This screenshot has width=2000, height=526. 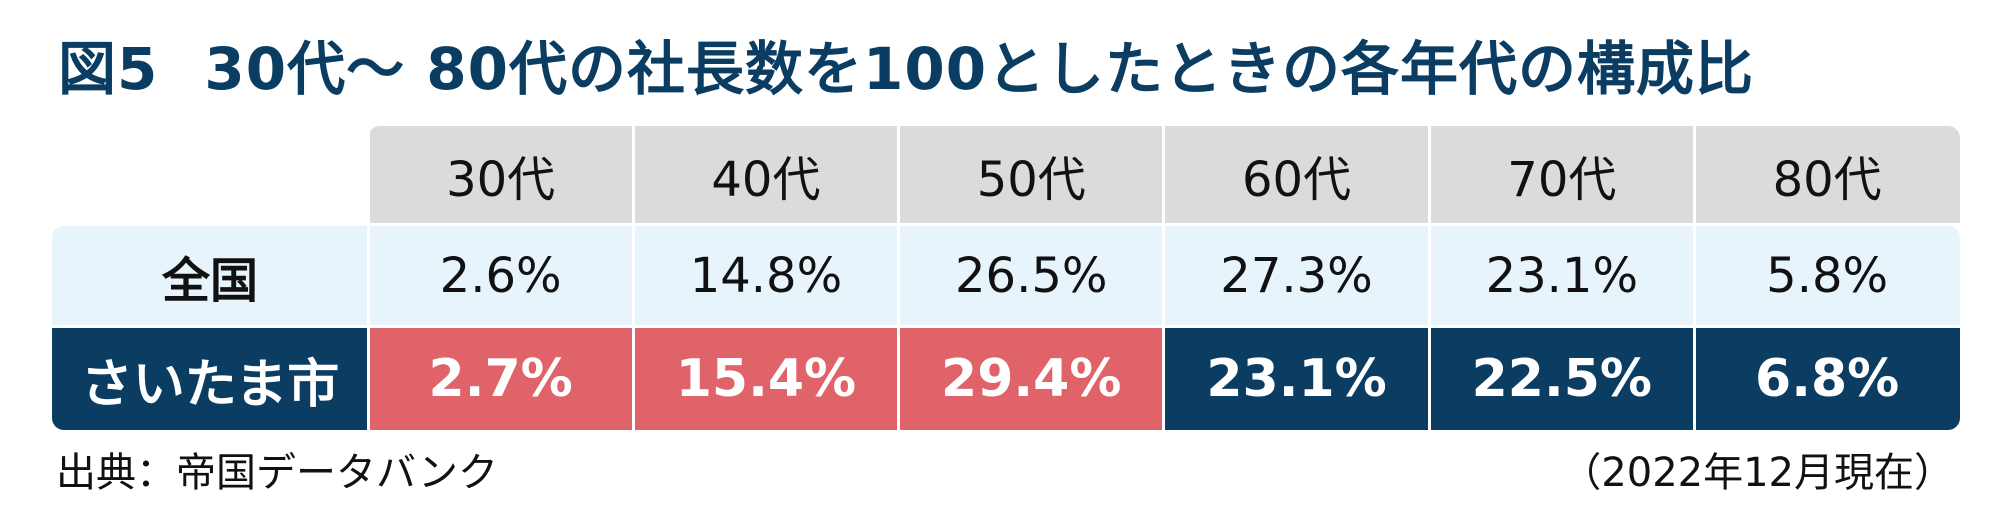 I want to click on source-note: 出典：帝国データバンク, so click(x=277, y=473).